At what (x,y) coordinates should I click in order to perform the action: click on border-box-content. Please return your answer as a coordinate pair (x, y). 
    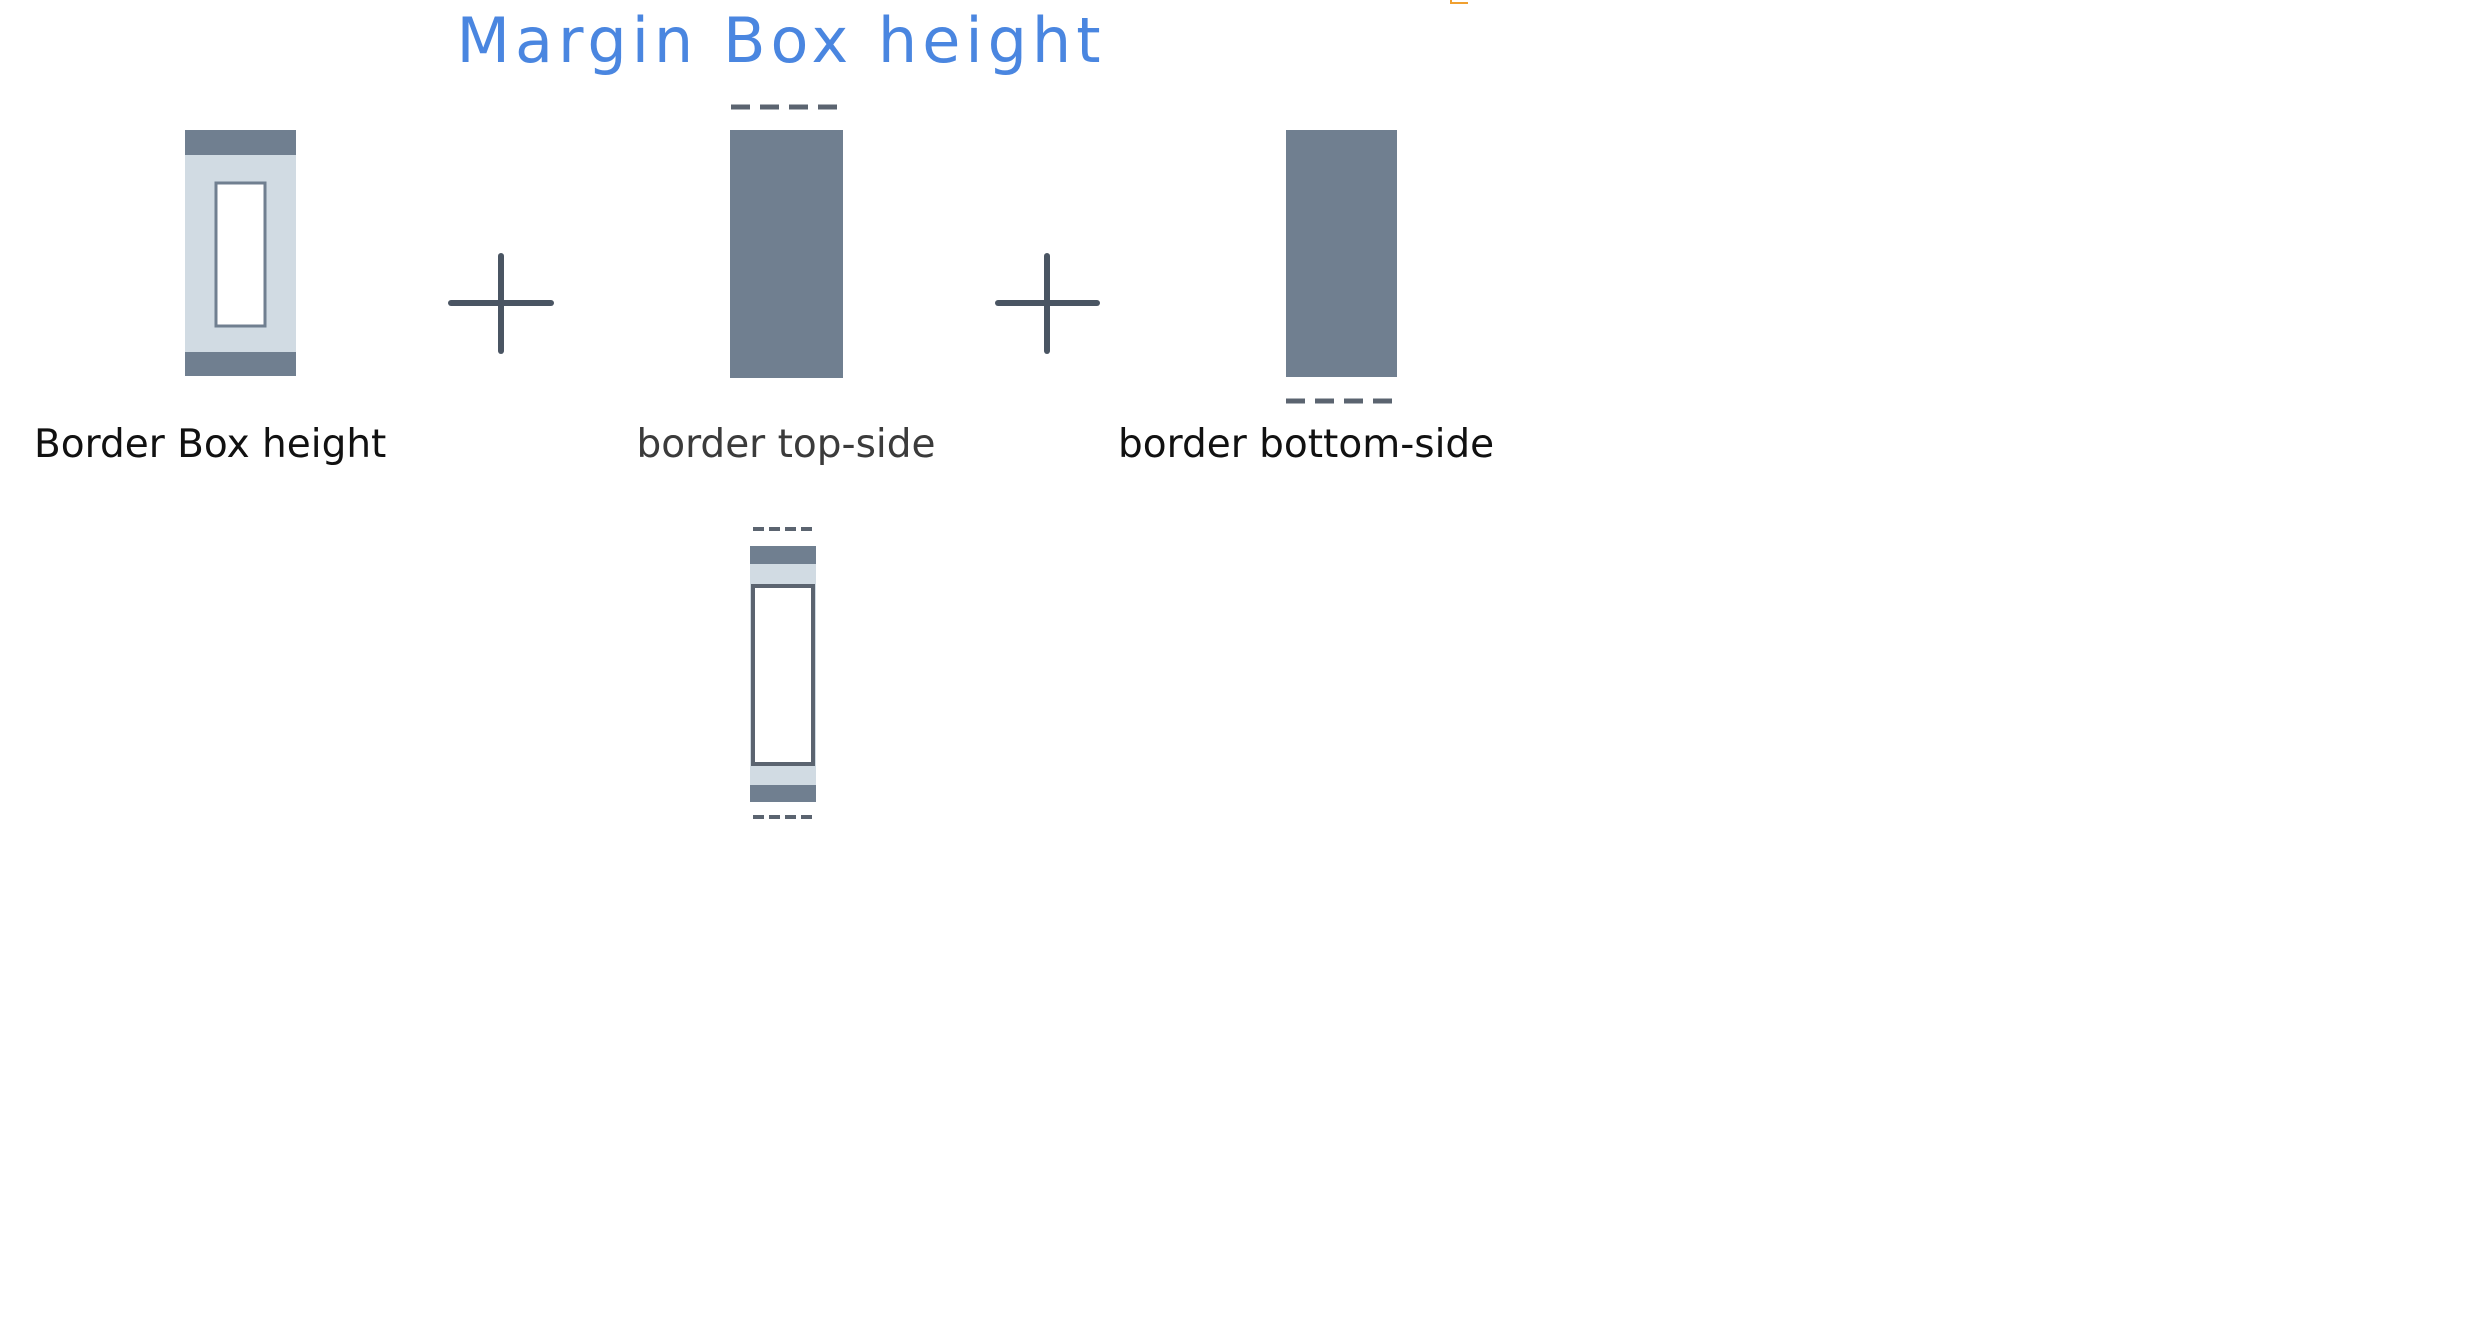
    Looking at the image, I should click on (240, 254).